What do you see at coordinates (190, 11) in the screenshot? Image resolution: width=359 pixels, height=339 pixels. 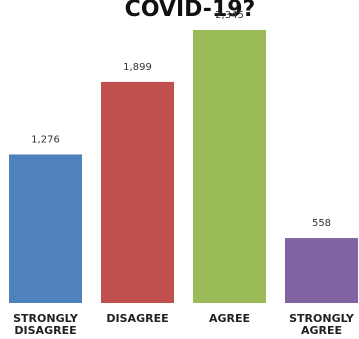 I see `chart-title: COVID-19?` at bounding box center [190, 11].